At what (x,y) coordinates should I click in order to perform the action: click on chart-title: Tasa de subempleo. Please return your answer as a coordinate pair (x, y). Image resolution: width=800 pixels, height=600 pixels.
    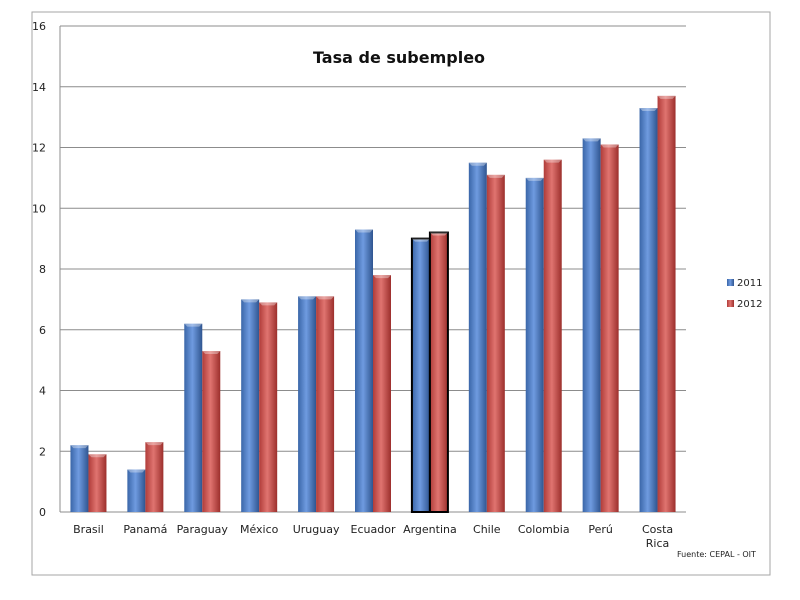
    Looking at the image, I should click on (399, 57).